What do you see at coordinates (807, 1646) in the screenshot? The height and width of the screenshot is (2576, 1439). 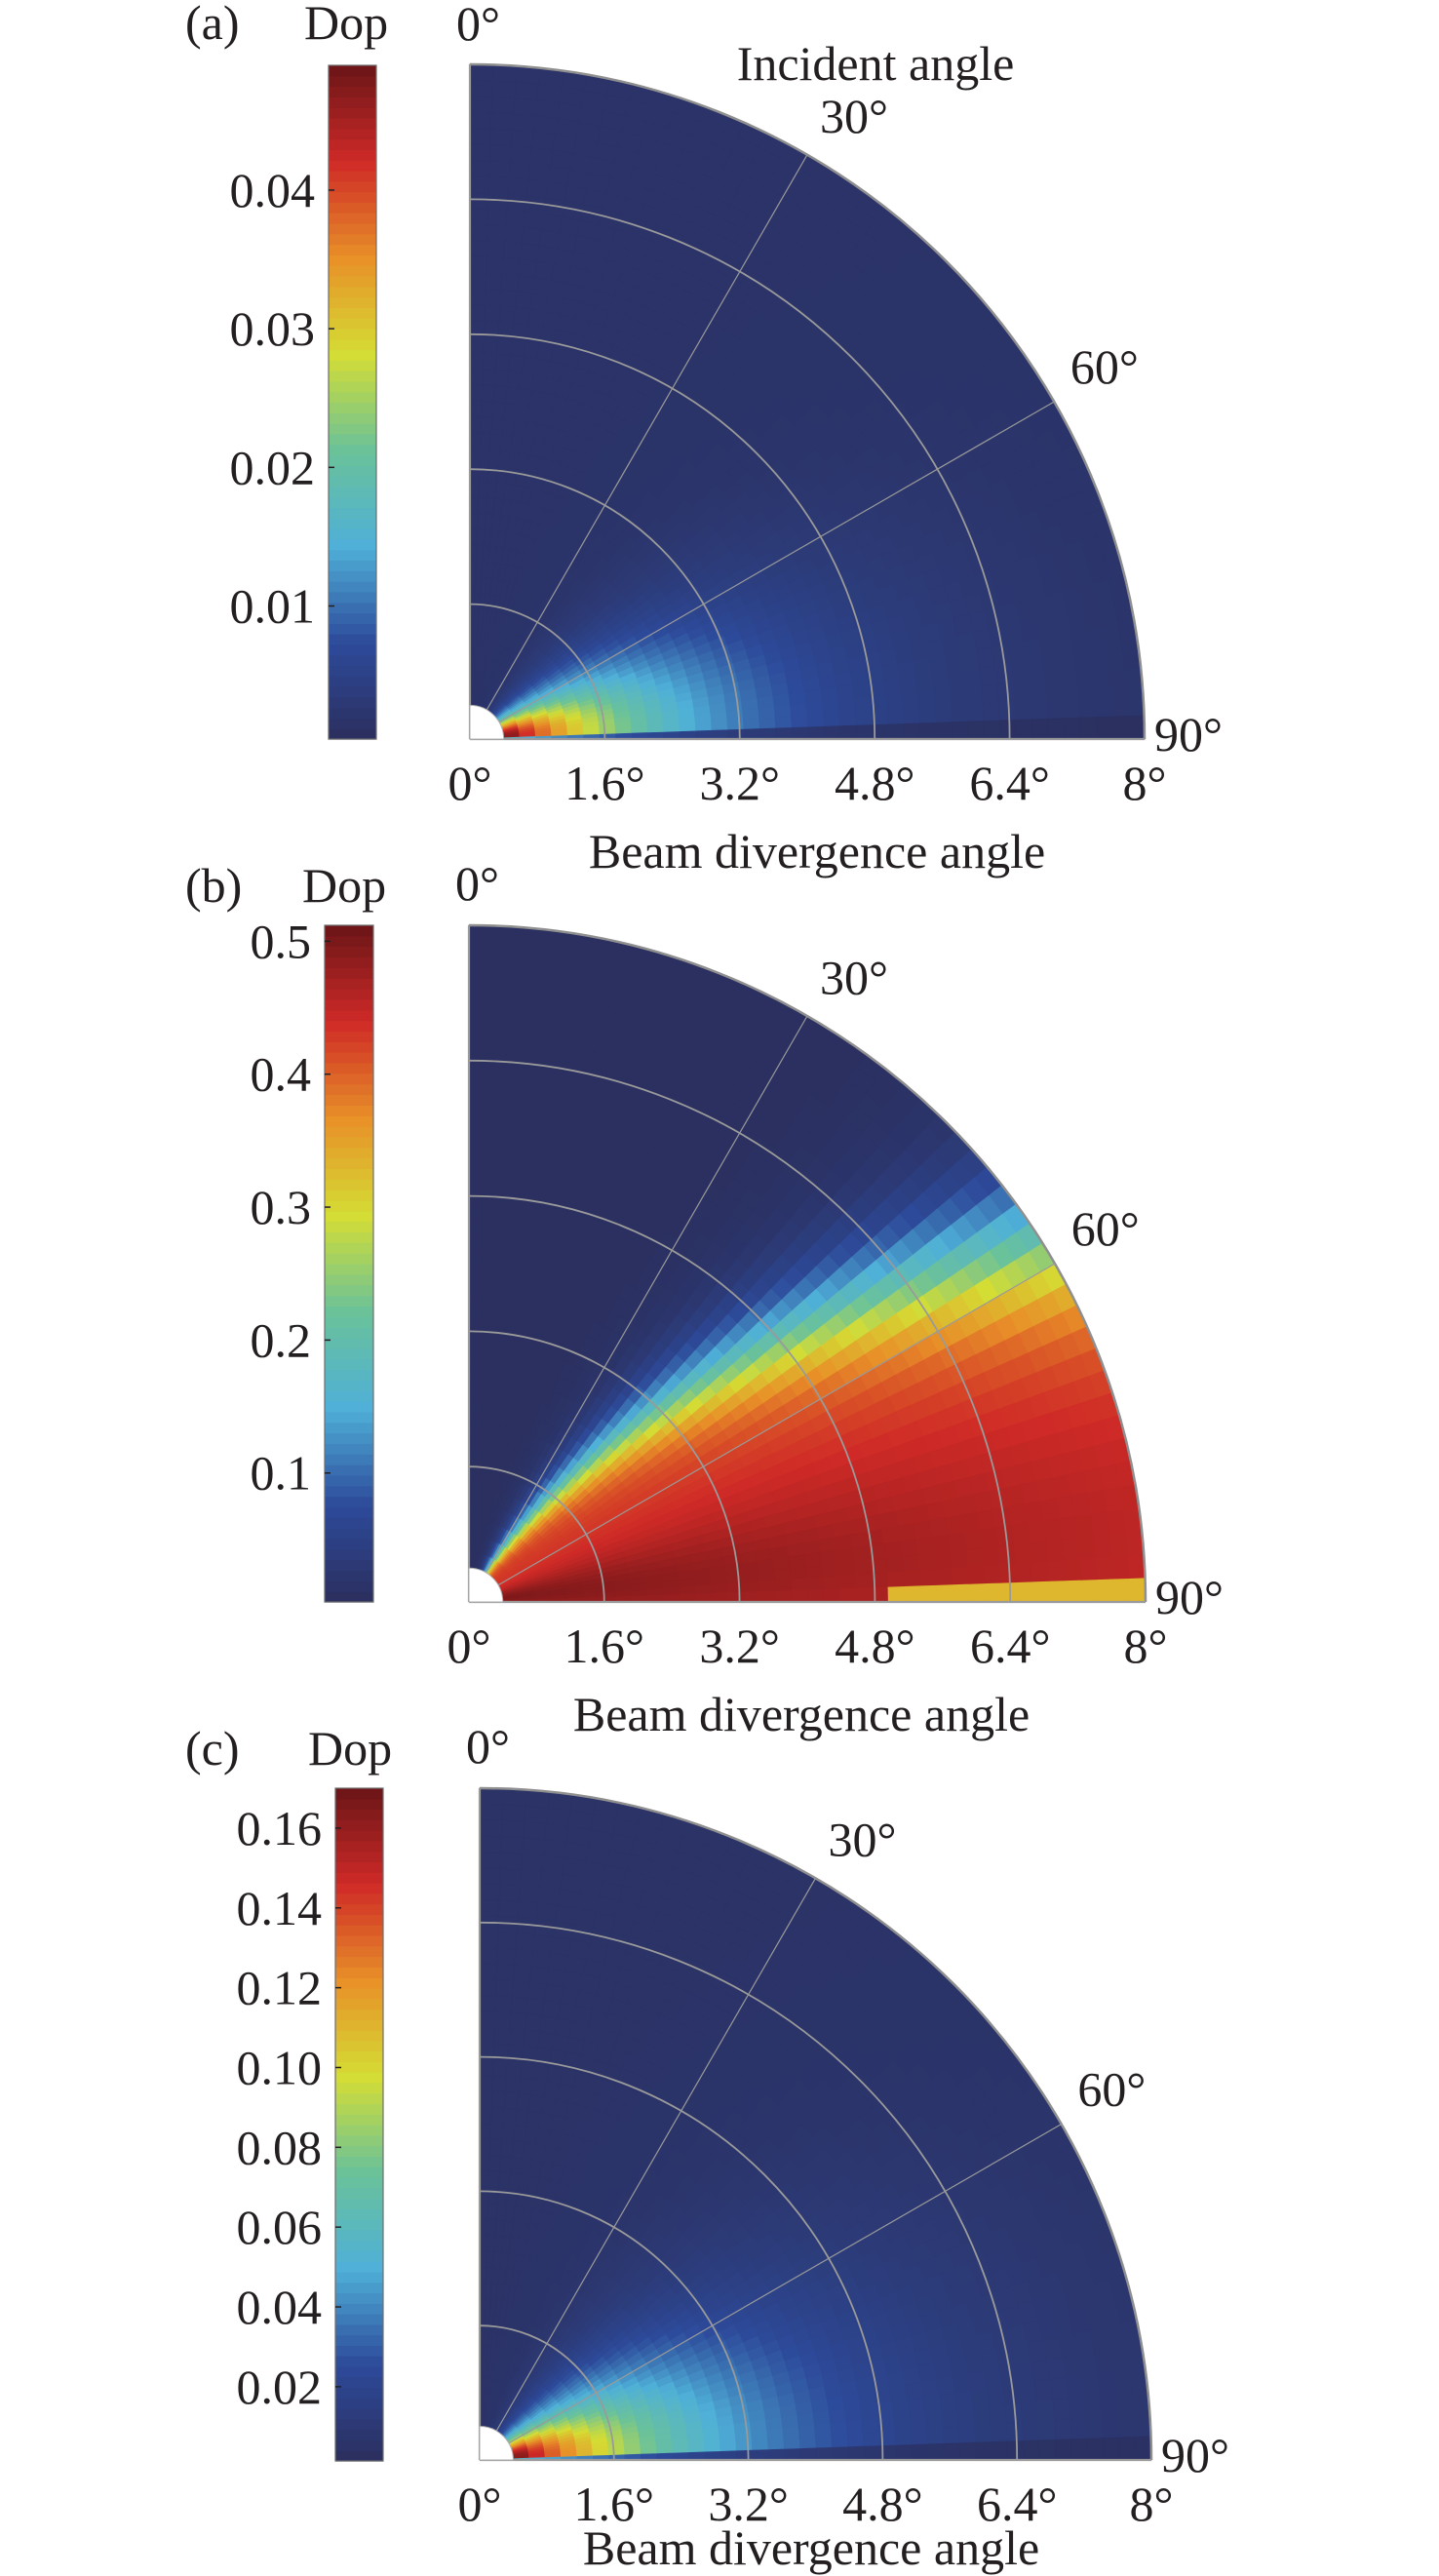 I see `radial-tick-labels: 0° 1.6° 3.2° 4.8° 6.4° 8°` at bounding box center [807, 1646].